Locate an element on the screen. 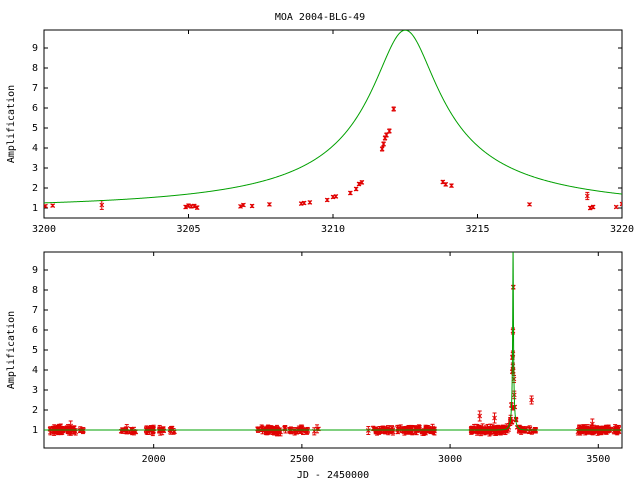 This screenshot has width=640, height=480. x-axis-label: JD - 2450000 is located at coordinates (333, 475).